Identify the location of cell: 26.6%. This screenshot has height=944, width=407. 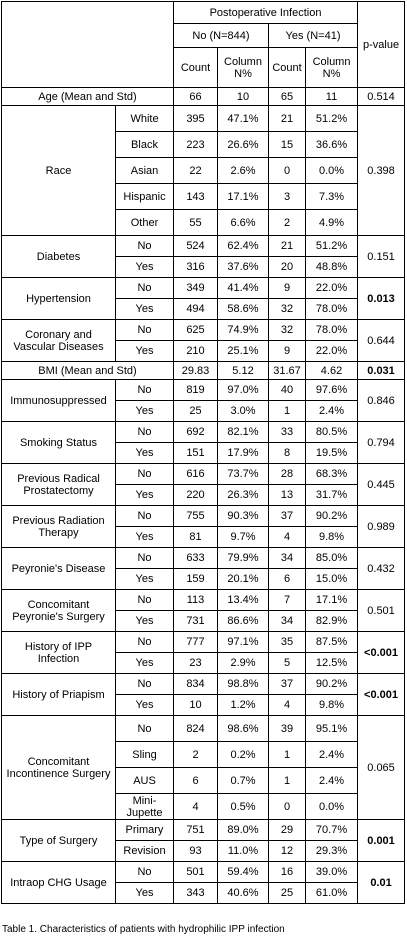
(243, 144).